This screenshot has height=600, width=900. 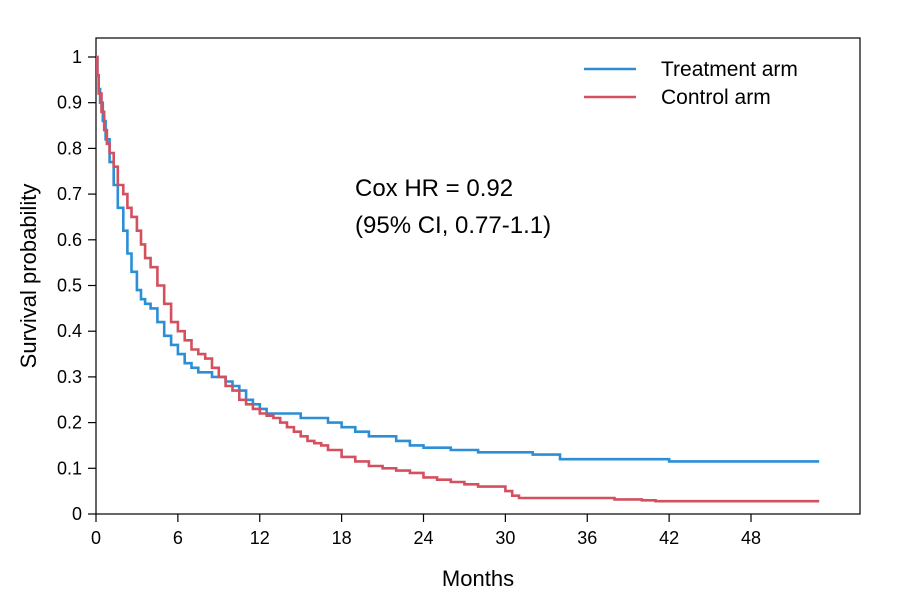 I want to click on y-axis: 0 0.1 0.2 0.3 0.4 0.5 0.6 0.7 0.8 0.9 1, so click(x=76, y=285).